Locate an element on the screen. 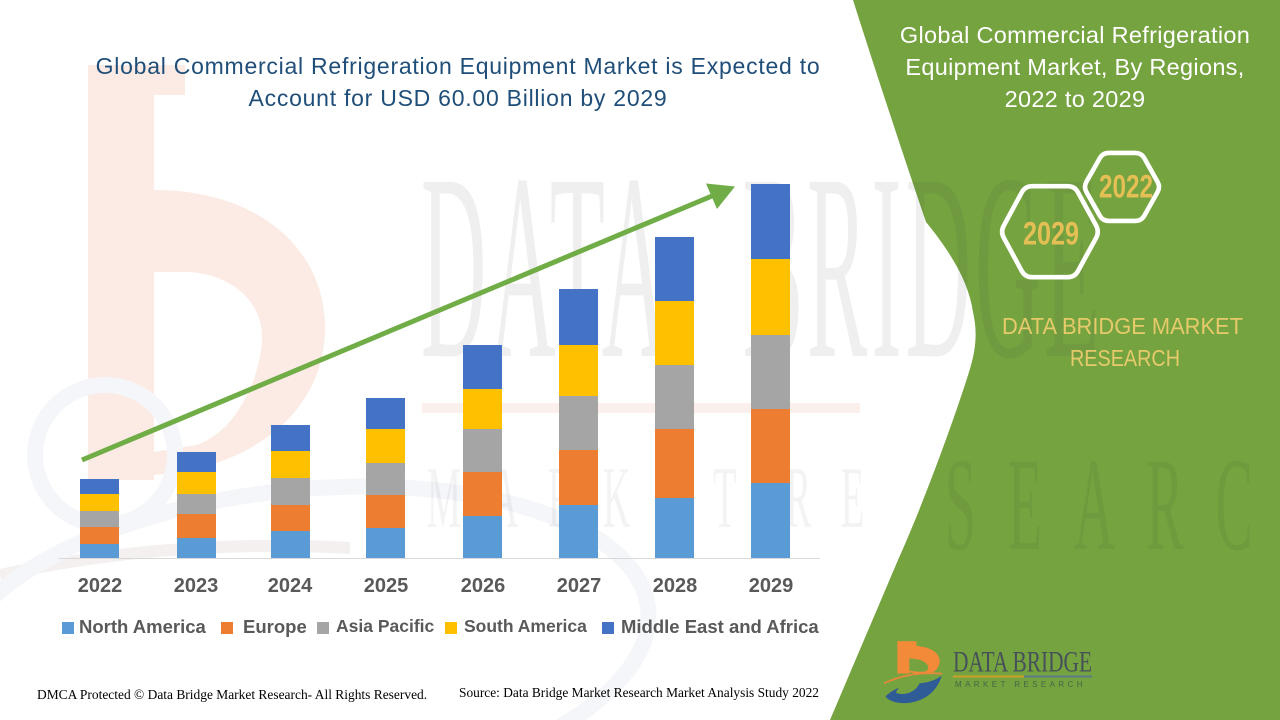  svg-text: MARKET RESEARCH is located at coordinates (1020, 684).